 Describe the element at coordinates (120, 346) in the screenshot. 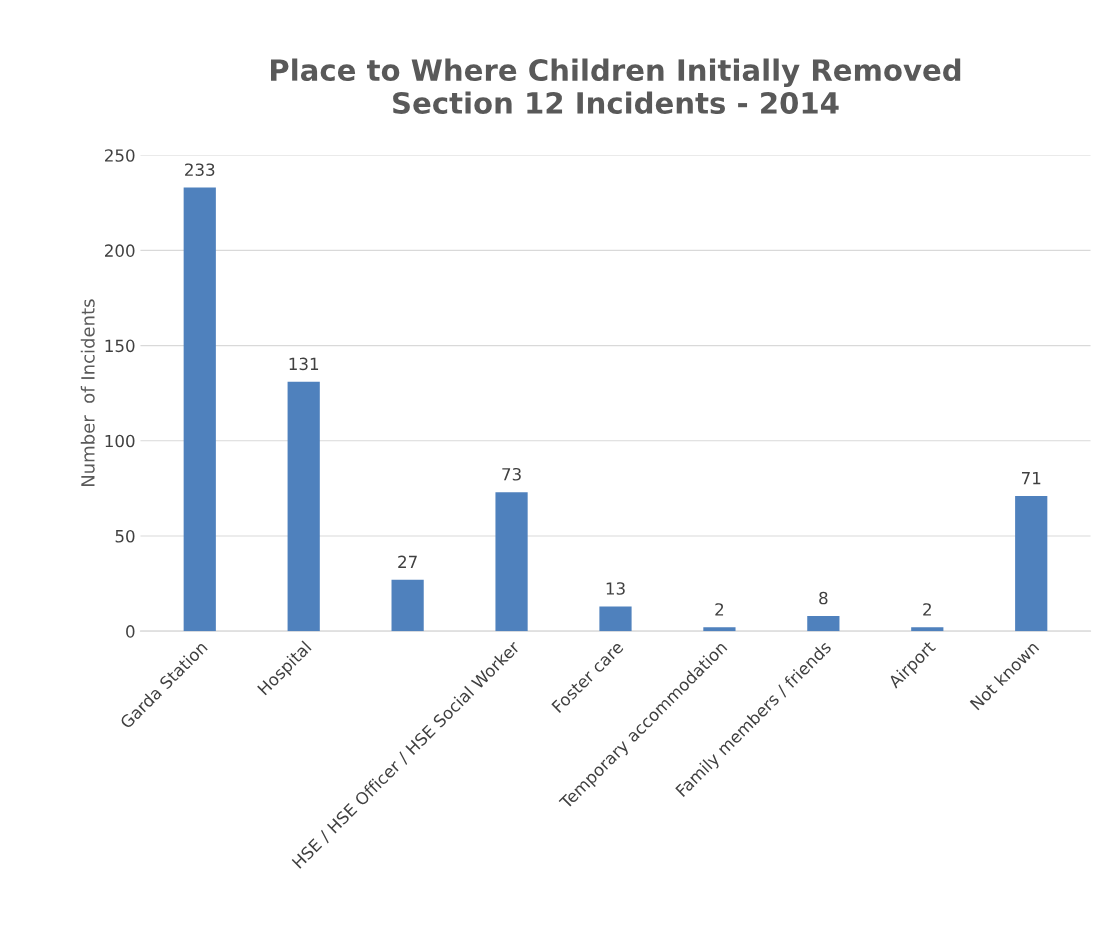

I see `y-tick-label: 150` at that location.